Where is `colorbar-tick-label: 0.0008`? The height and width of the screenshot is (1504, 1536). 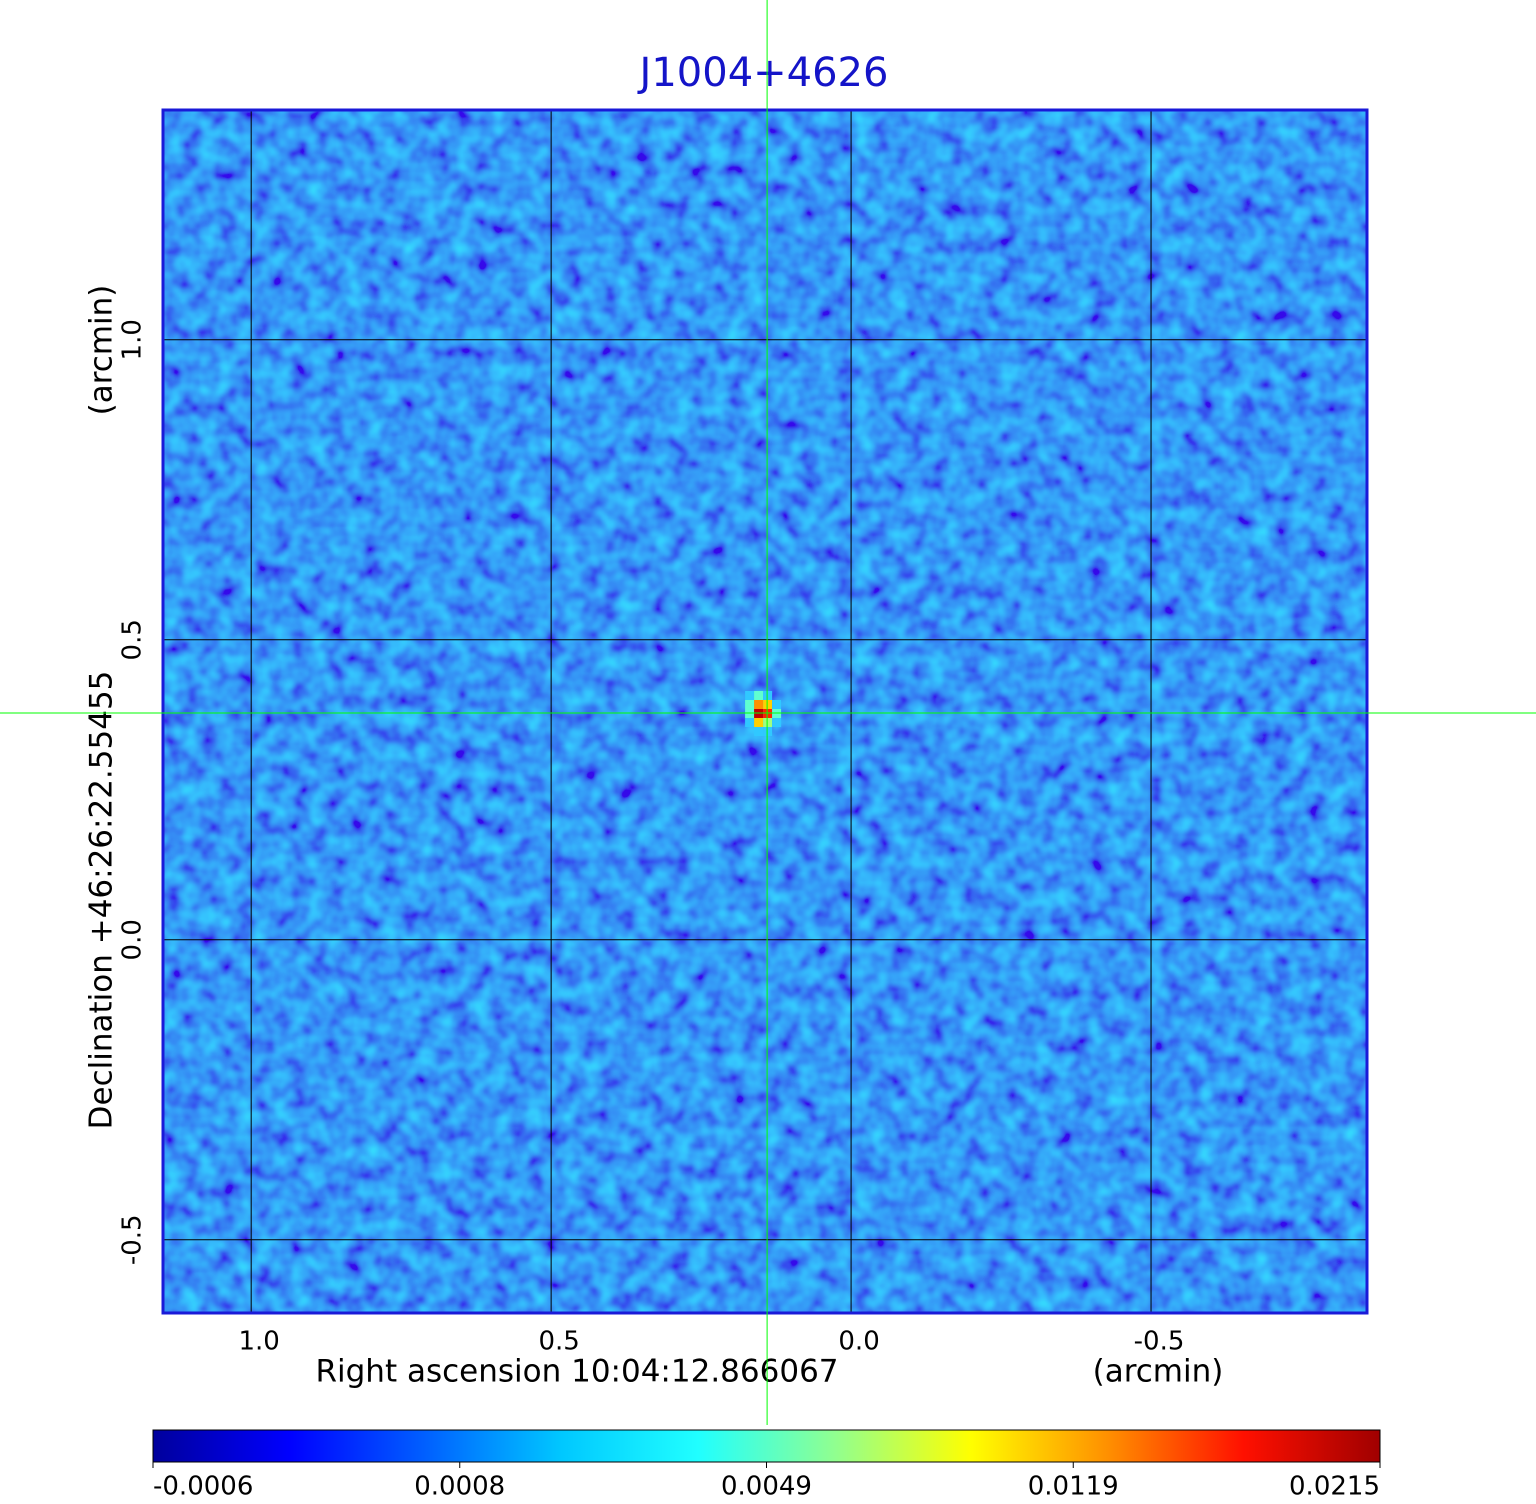 colorbar-tick-label: 0.0008 is located at coordinates (459, 1486).